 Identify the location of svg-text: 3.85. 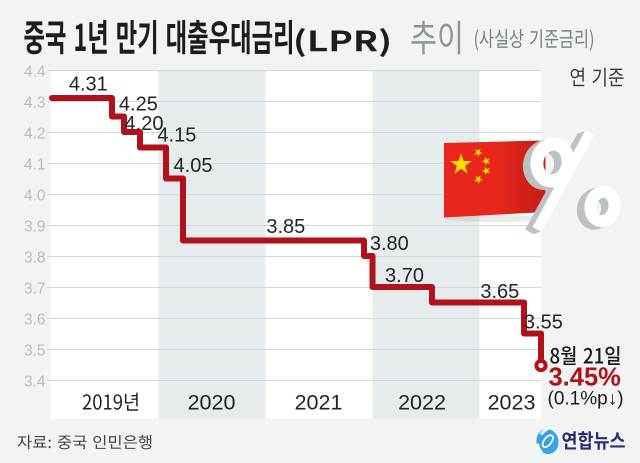
(285, 227).